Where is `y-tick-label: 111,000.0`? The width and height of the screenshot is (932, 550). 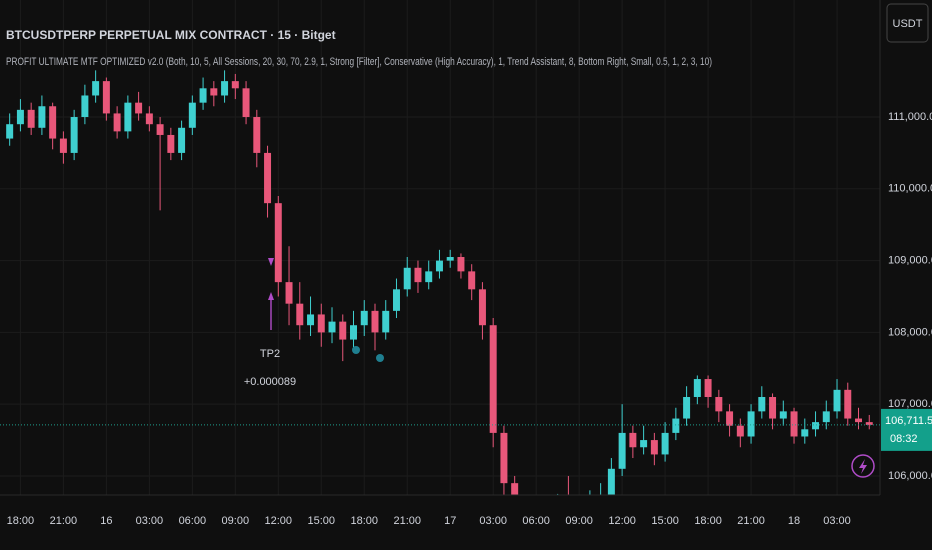
y-tick-label: 111,000.0 is located at coordinates (910, 117).